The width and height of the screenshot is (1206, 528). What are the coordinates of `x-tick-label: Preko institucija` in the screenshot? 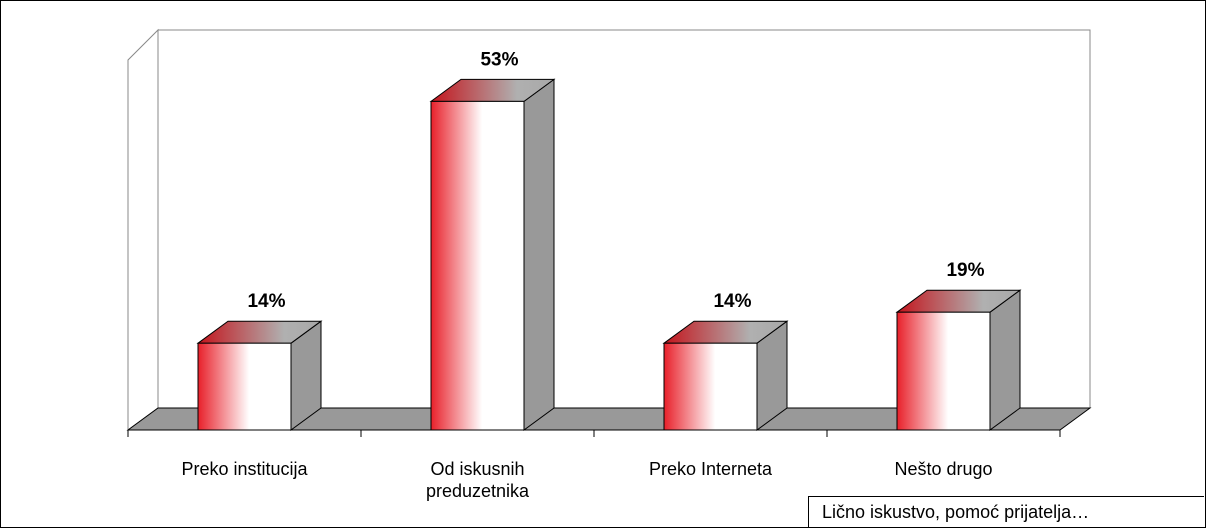 It's located at (244, 469).